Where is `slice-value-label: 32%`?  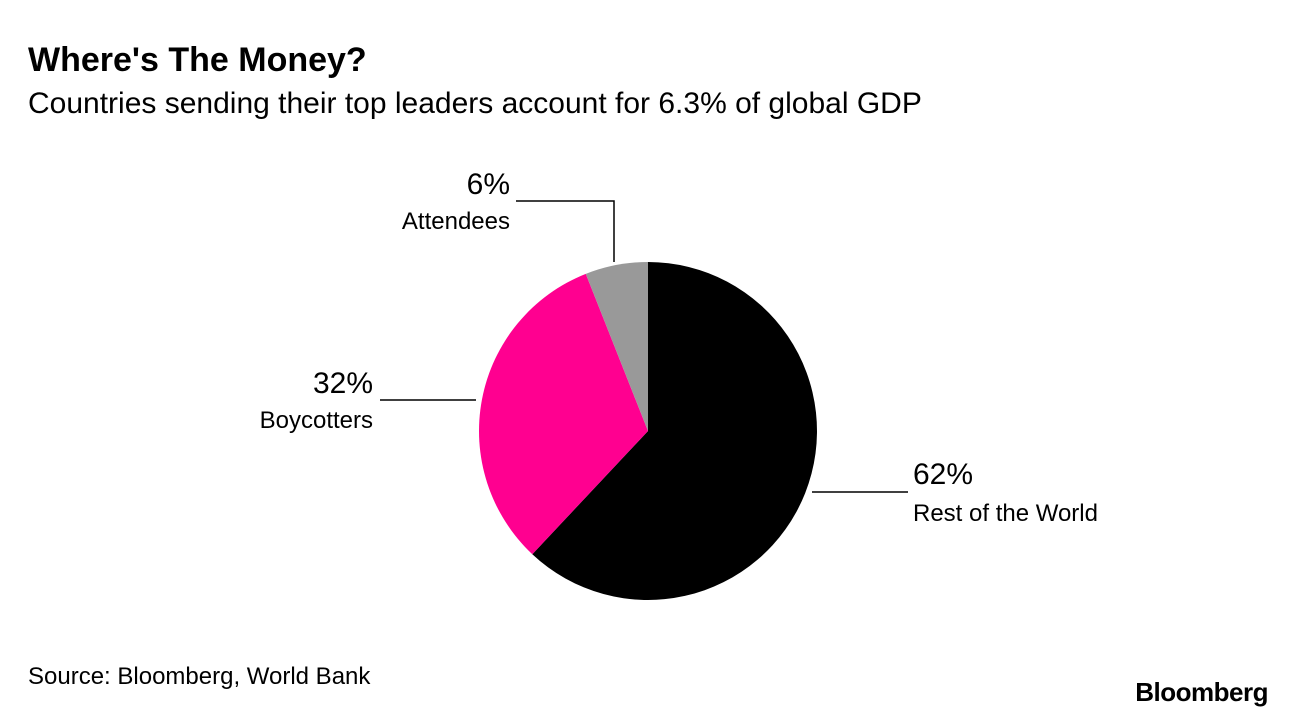 slice-value-label: 32% is located at coordinates (343, 383).